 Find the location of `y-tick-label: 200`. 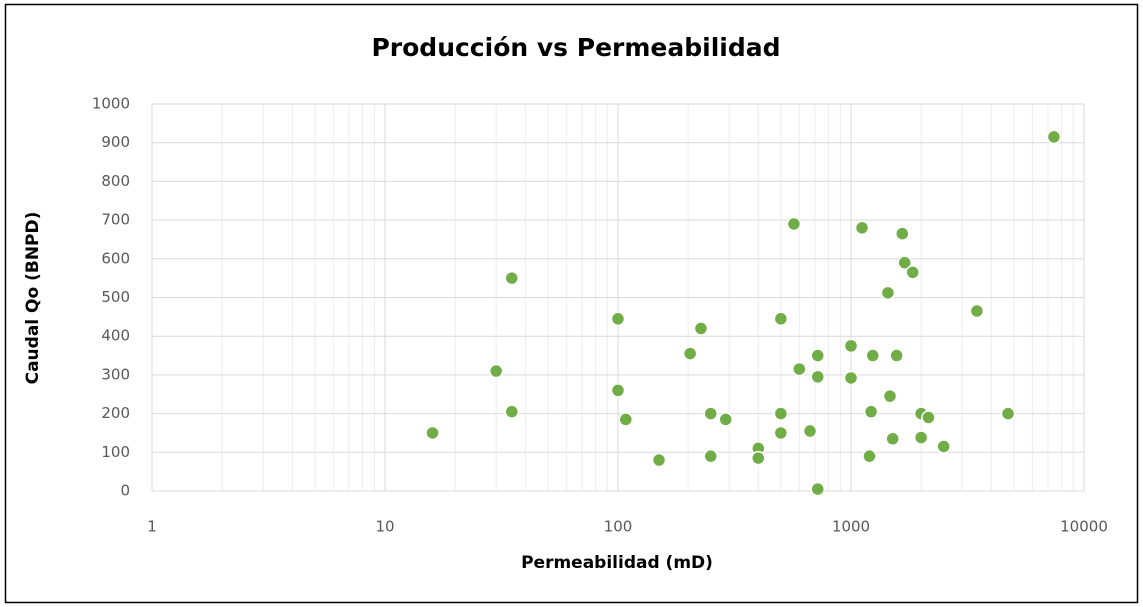

y-tick-label: 200 is located at coordinates (115, 413).